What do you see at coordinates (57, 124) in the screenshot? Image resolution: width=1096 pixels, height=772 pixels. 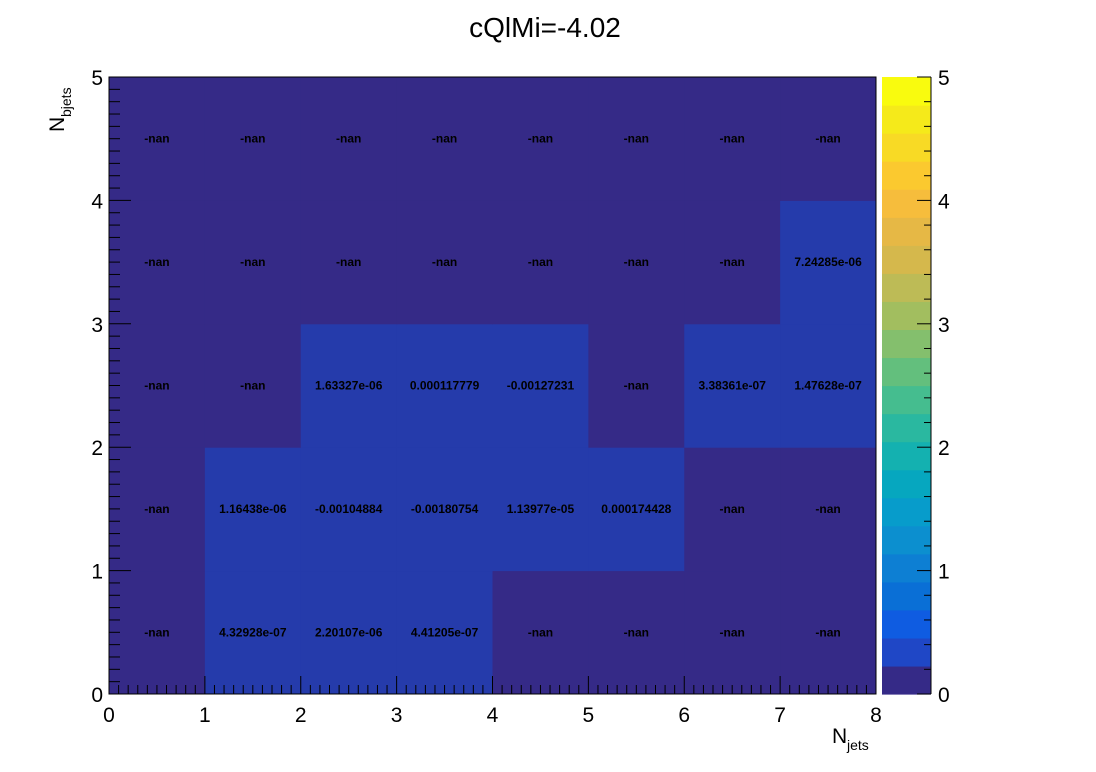 I see `y-axis-title-main: N` at bounding box center [57, 124].